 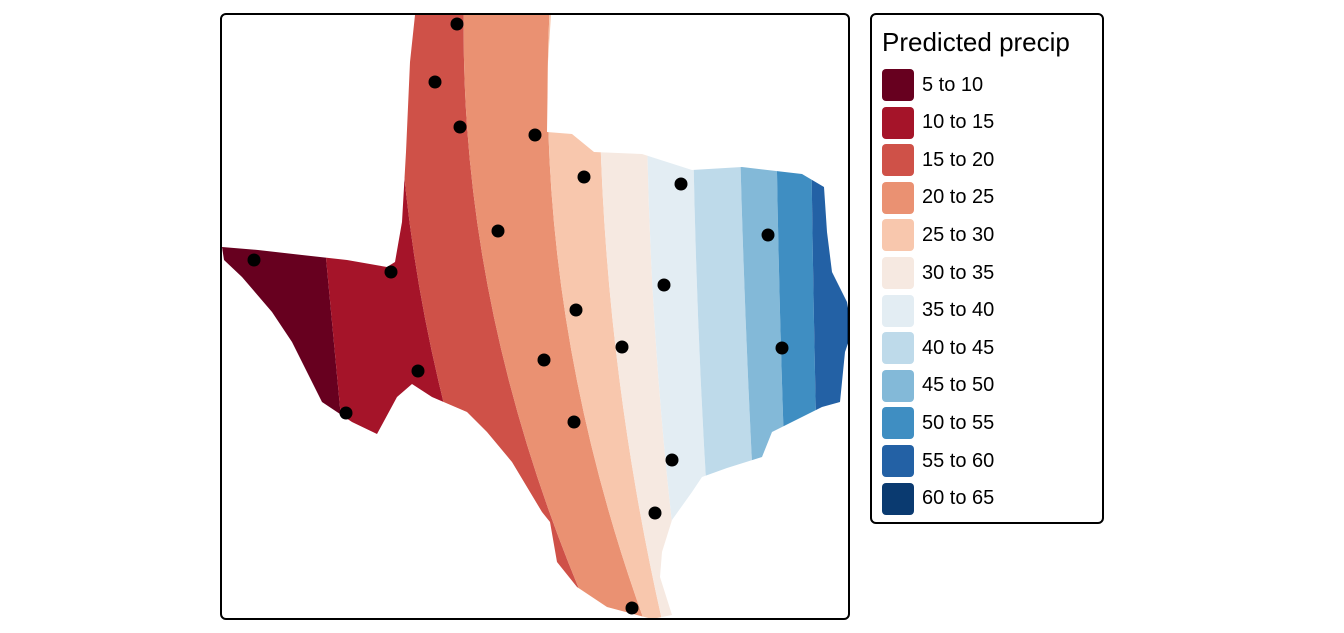 What do you see at coordinates (958, 159) in the screenshot?
I see `legend-label: 15 to 20` at bounding box center [958, 159].